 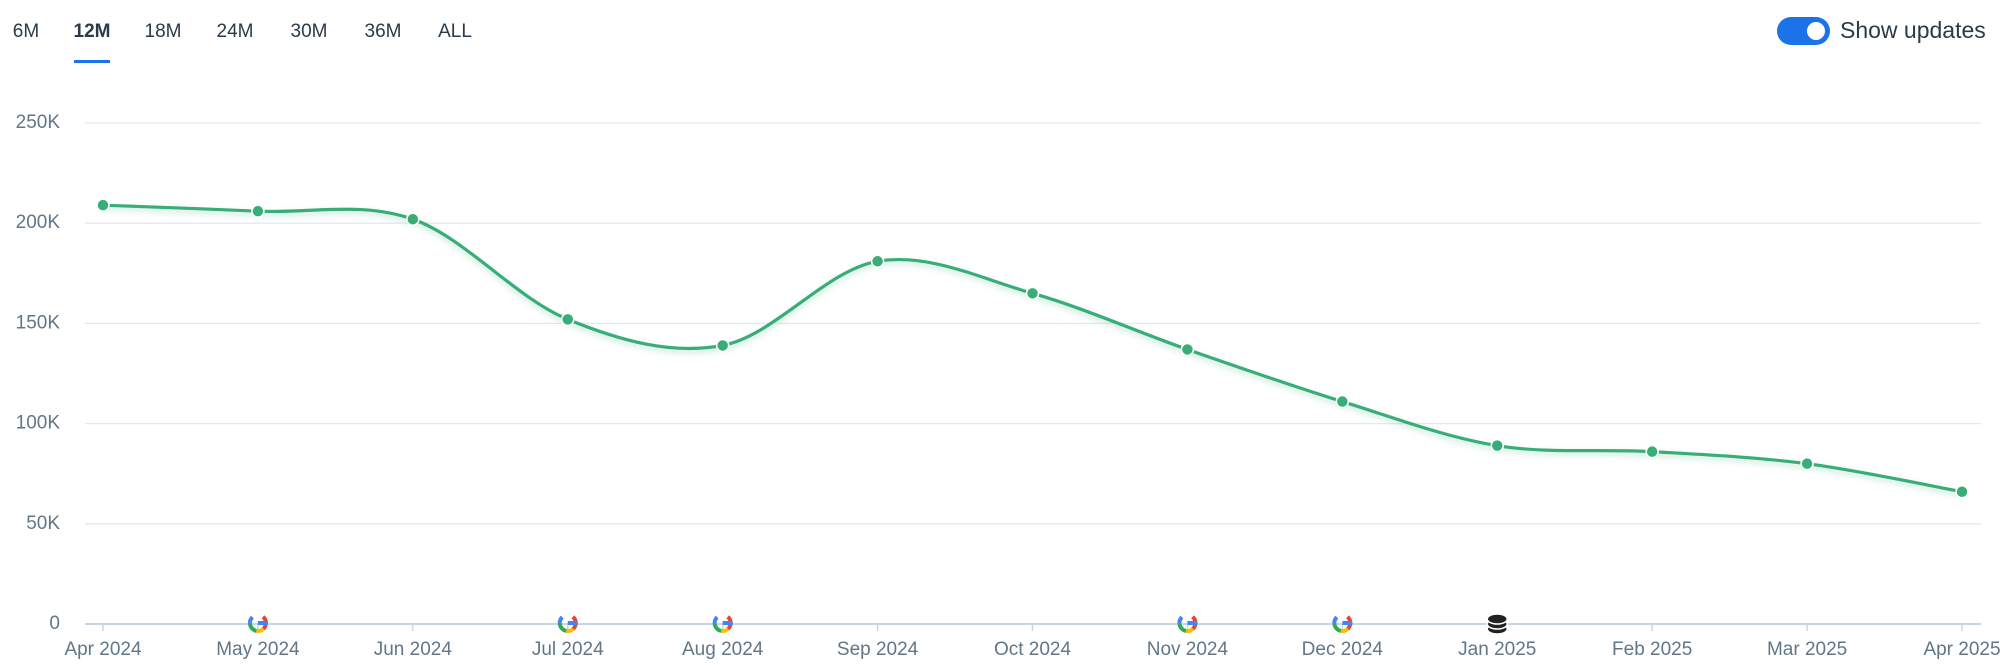 I want to click on x-tick-label: Sep 2024, so click(x=878, y=649).